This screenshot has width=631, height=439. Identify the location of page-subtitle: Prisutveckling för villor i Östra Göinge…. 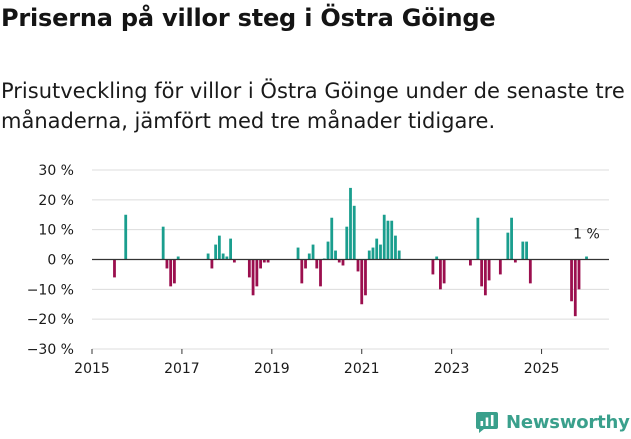
(313, 106).